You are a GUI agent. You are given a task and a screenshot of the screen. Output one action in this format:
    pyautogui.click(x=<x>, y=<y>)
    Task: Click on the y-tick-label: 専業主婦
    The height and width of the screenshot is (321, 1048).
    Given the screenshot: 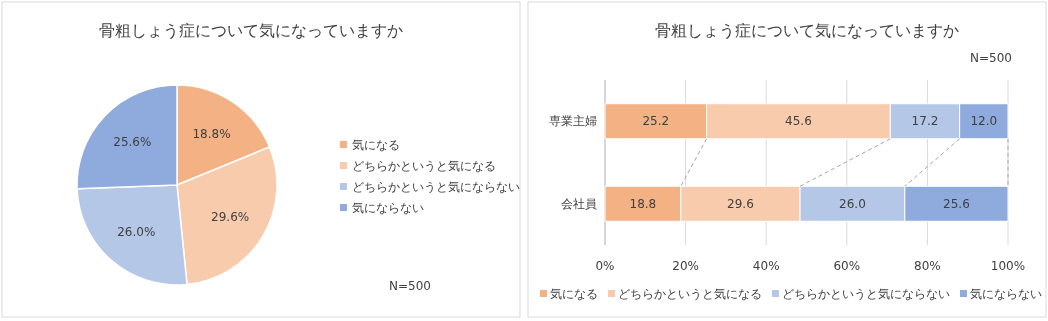 What is the action you would take?
    pyautogui.click(x=573, y=121)
    